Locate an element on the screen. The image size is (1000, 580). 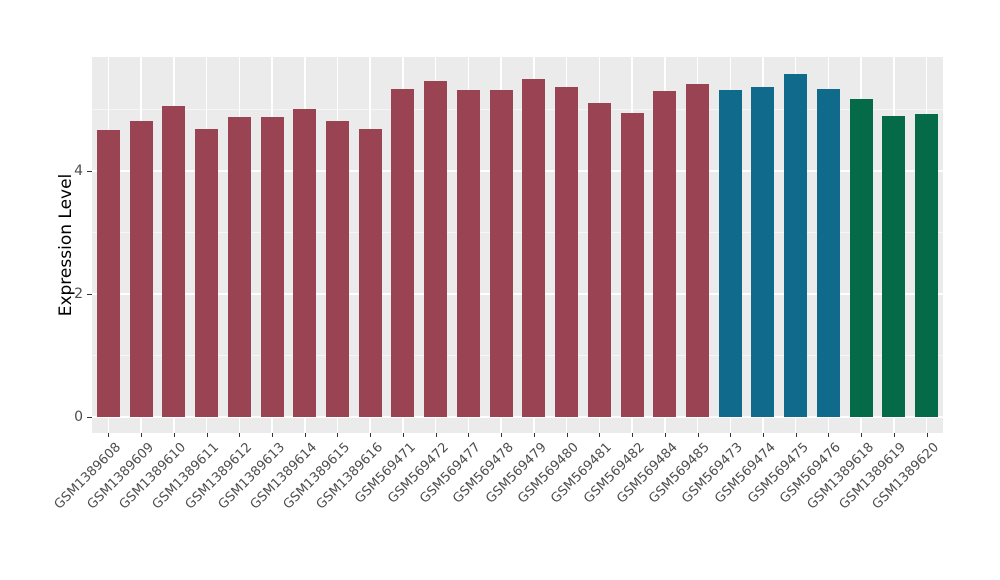
y-tick-label: 4 is located at coordinates (78, 171).